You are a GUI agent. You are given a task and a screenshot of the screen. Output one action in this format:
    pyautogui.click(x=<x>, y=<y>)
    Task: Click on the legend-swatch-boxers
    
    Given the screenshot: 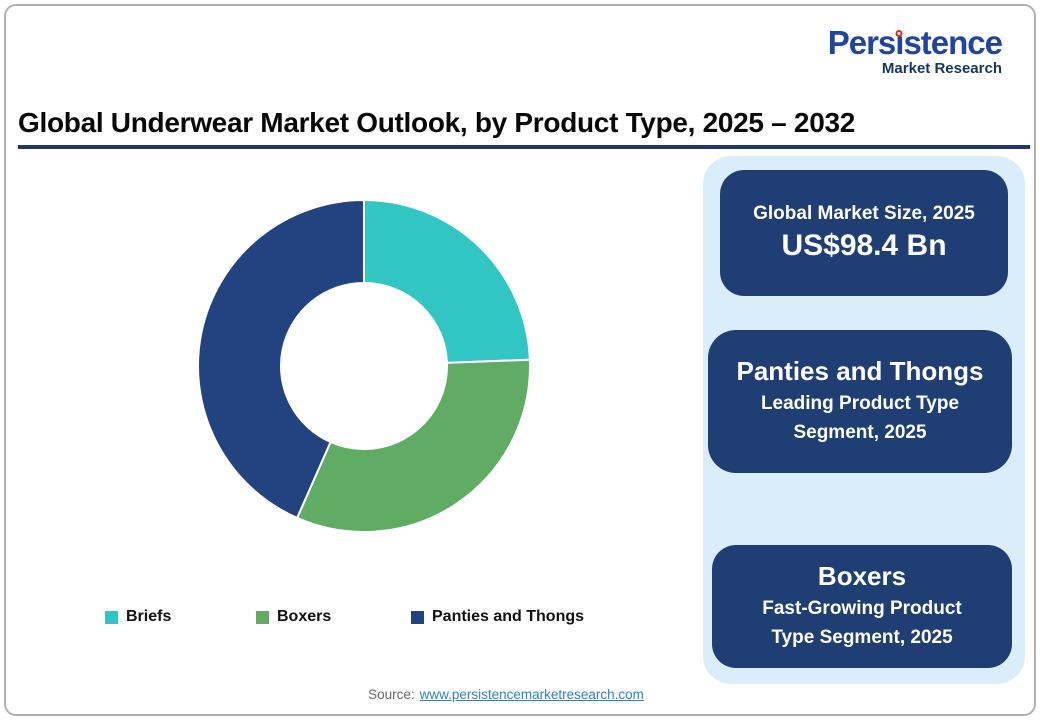 What is the action you would take?
    pyautogui.click(x=262, y=617)
    